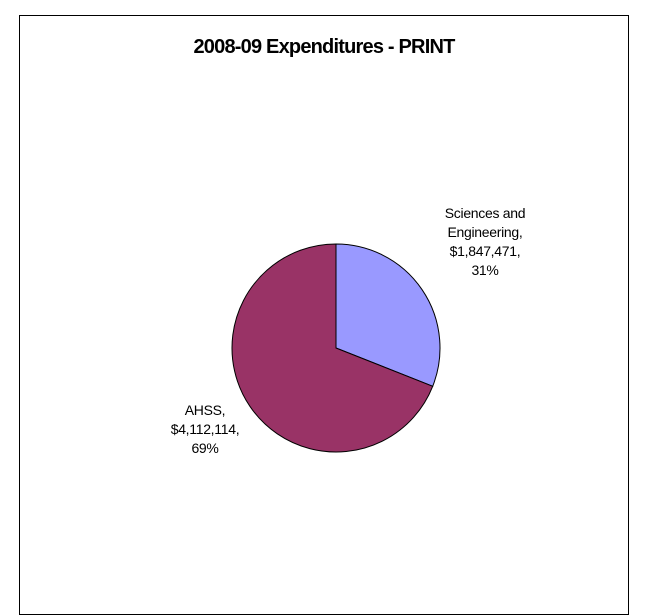 The width and height of the screenshot is (651, 616). I want to click on slice-label-ahss: AHSS, $4,112,114, 69%, so click(205, 429).